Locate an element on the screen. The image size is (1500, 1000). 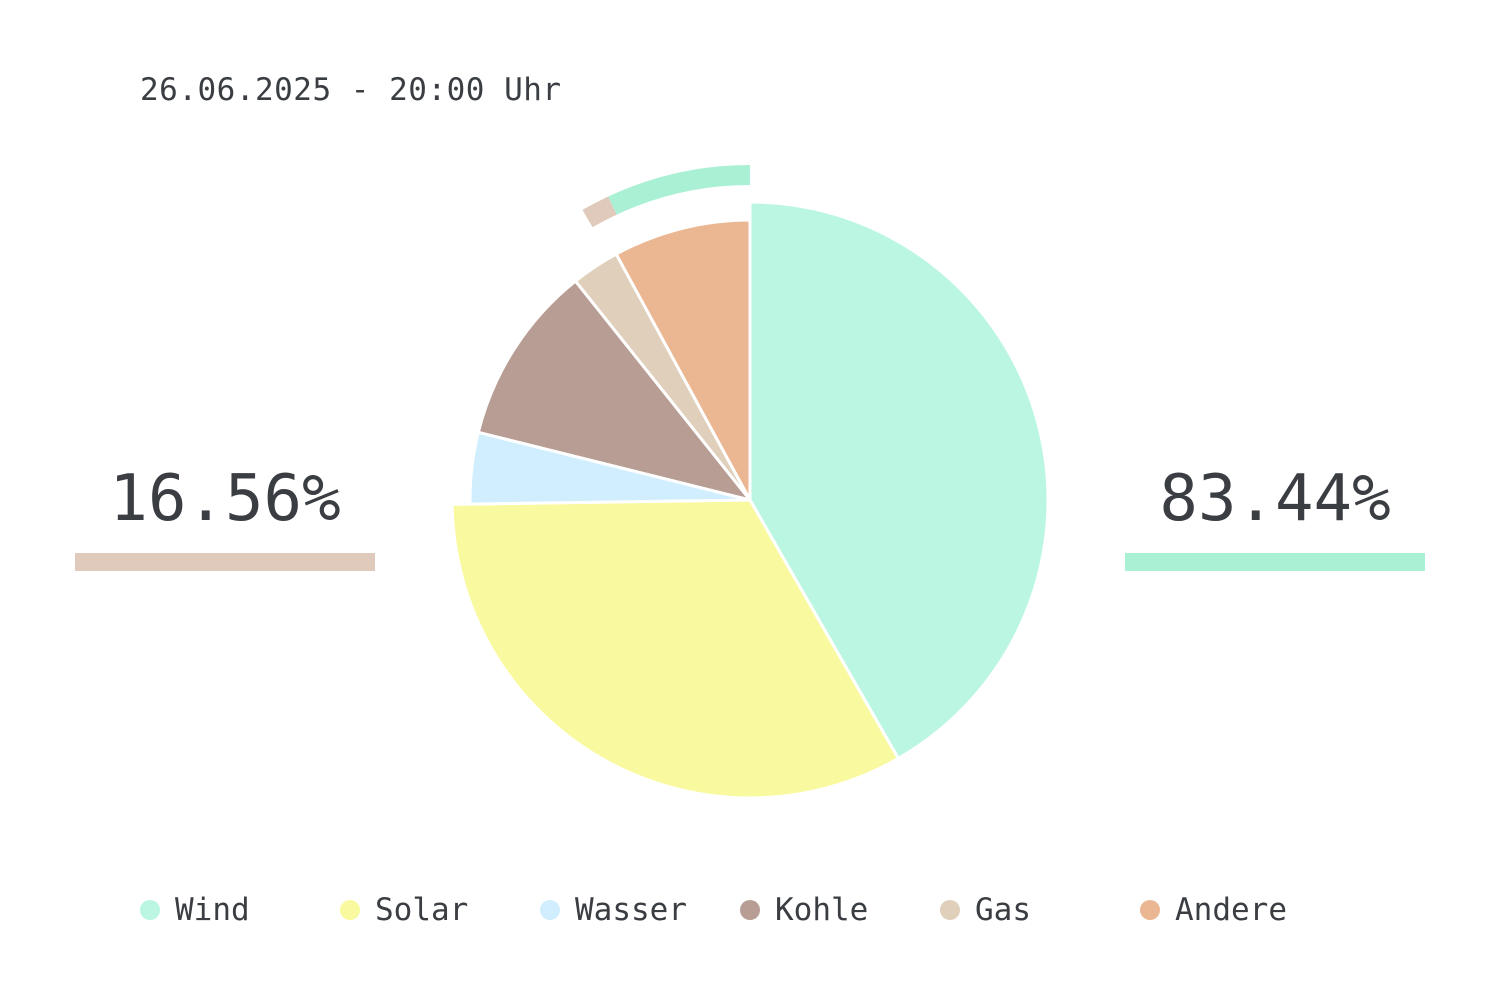
non-renewable-percentage: 16.56% is located at coordinates (225, 499).